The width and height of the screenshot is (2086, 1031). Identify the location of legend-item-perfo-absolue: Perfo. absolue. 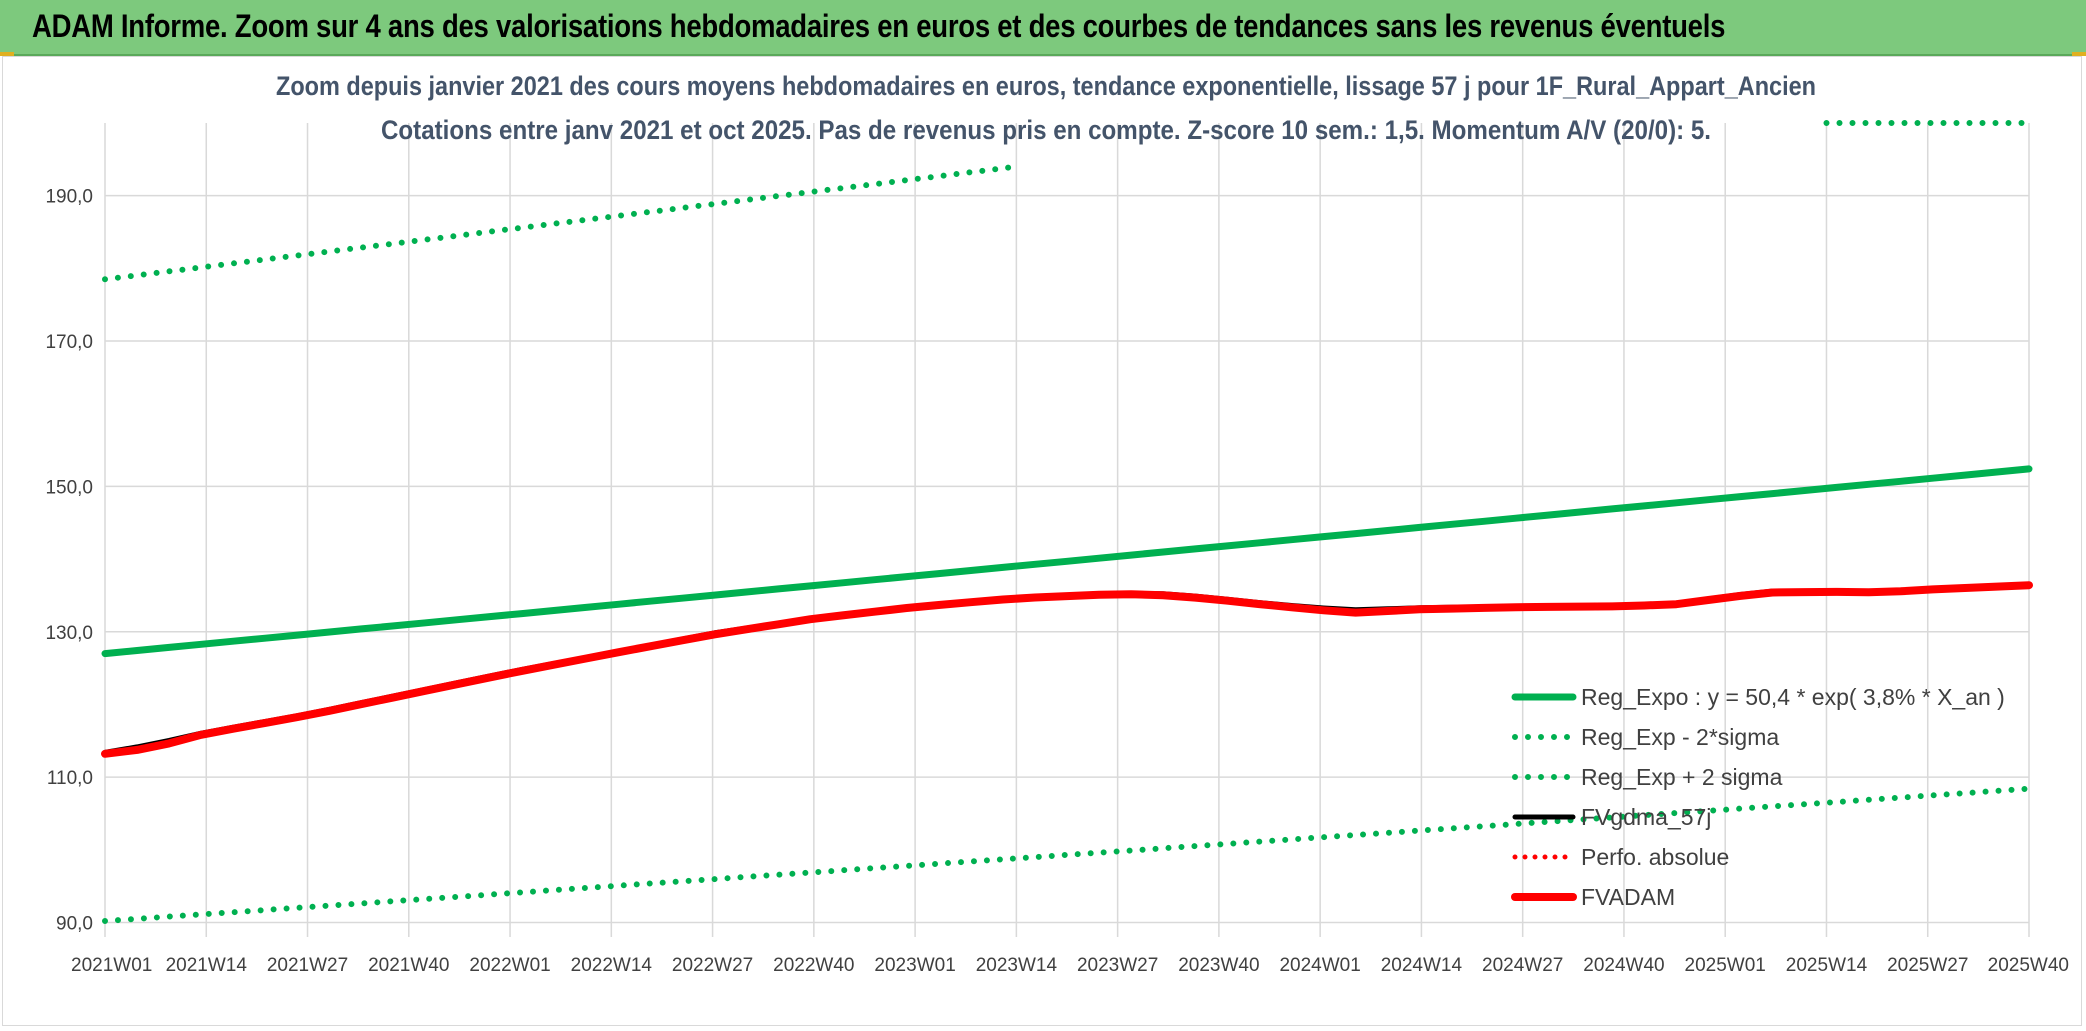
(1620, 857).